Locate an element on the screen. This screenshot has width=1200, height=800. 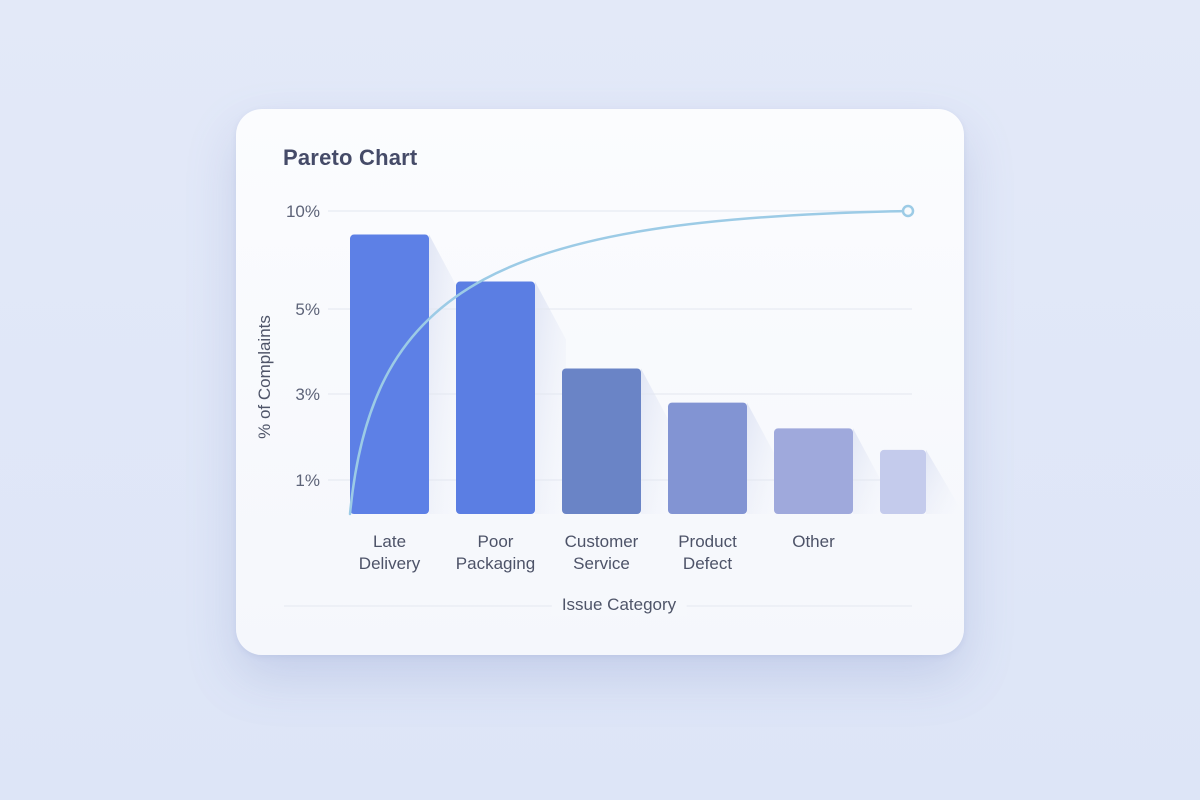
x-tick-label: Packaging is located at coordinates (495, 563).